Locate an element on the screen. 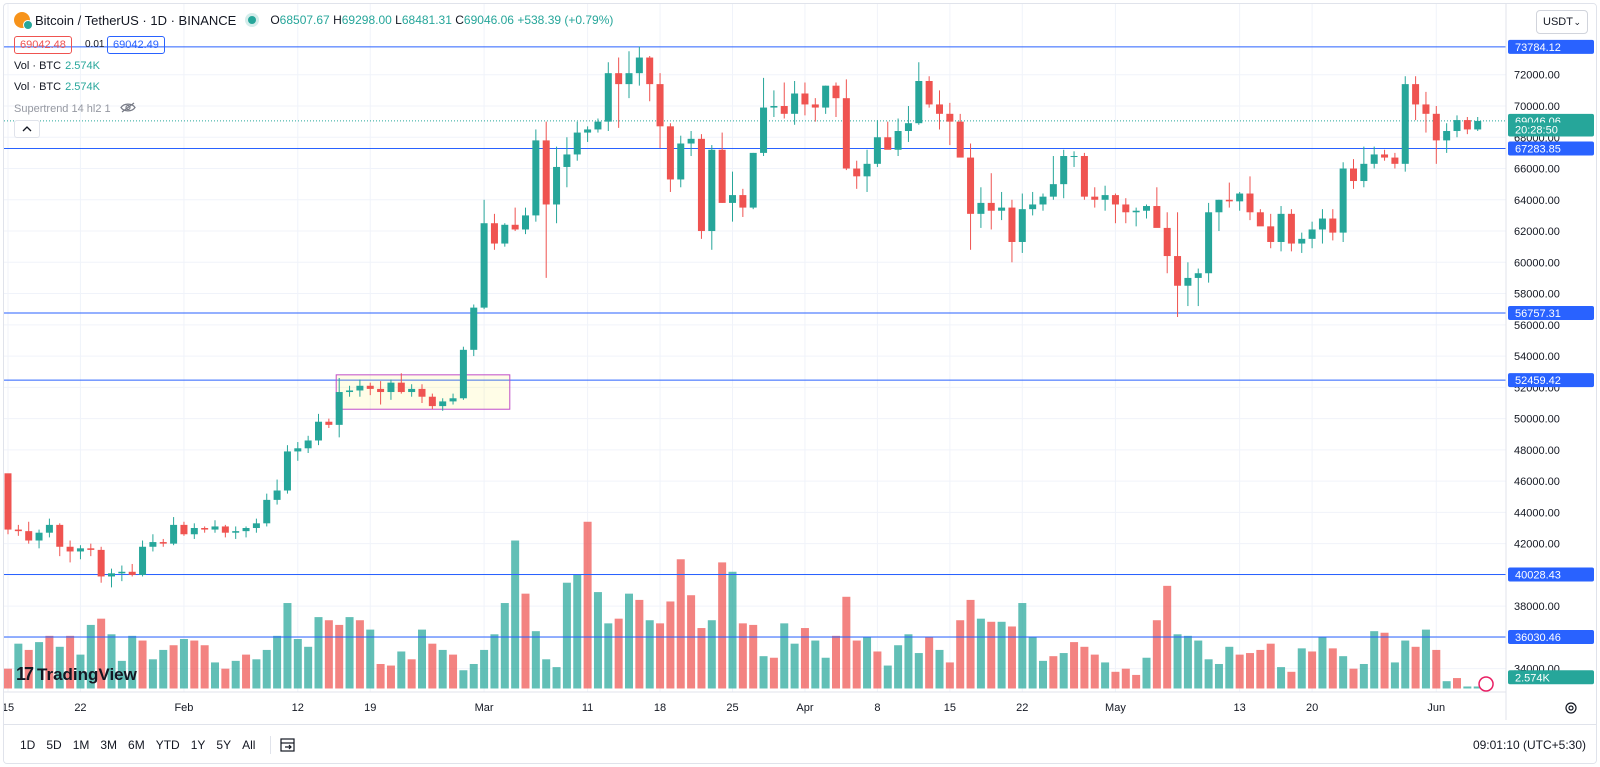 The height and width of the screenshot is (767, 1600). range-1y-button: 1Y is located at coordinates (198, 745).